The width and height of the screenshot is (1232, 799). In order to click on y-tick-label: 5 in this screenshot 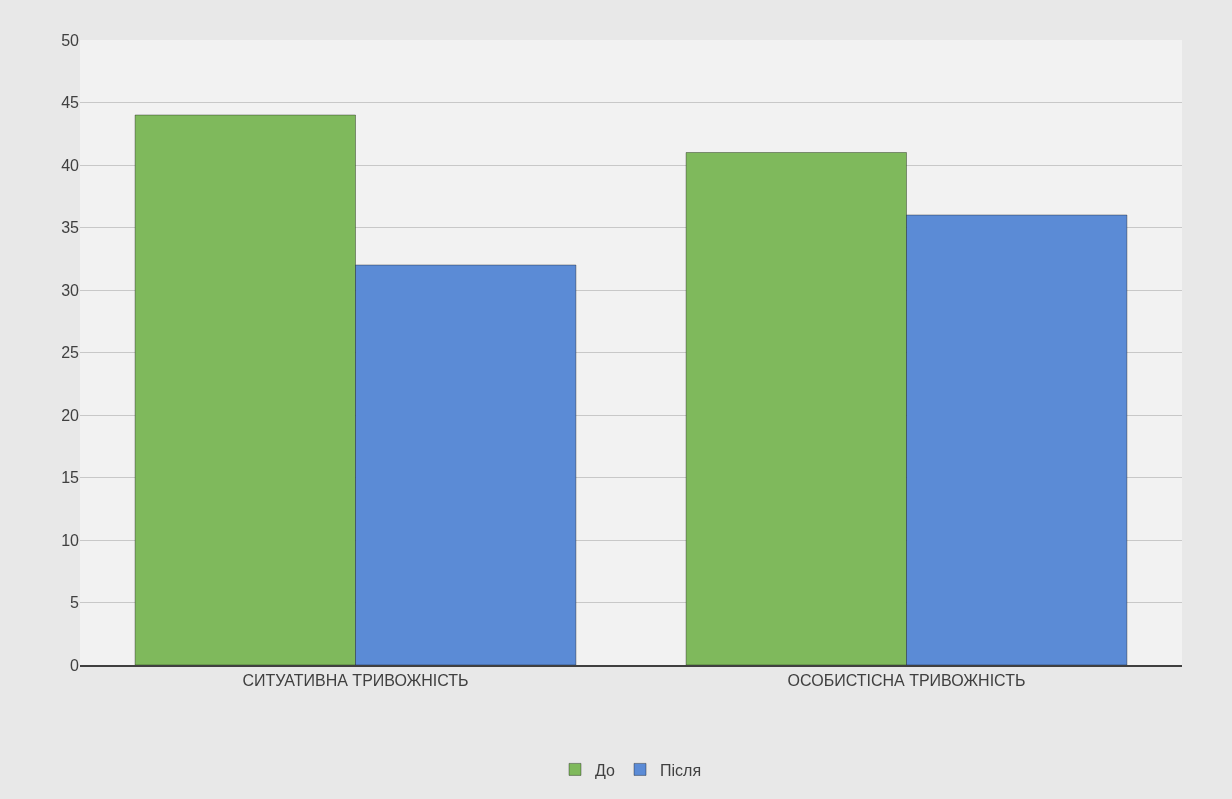, I will do `click(75, 603)`.